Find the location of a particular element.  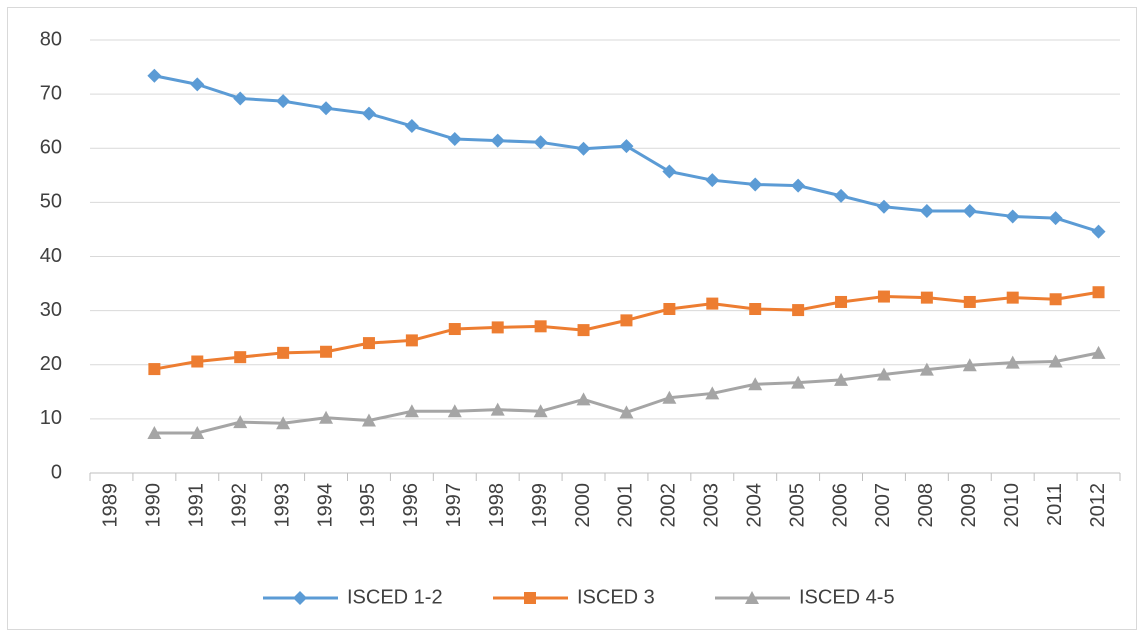

x-tick-label: 2011 is located at coordinates (1055, 504).